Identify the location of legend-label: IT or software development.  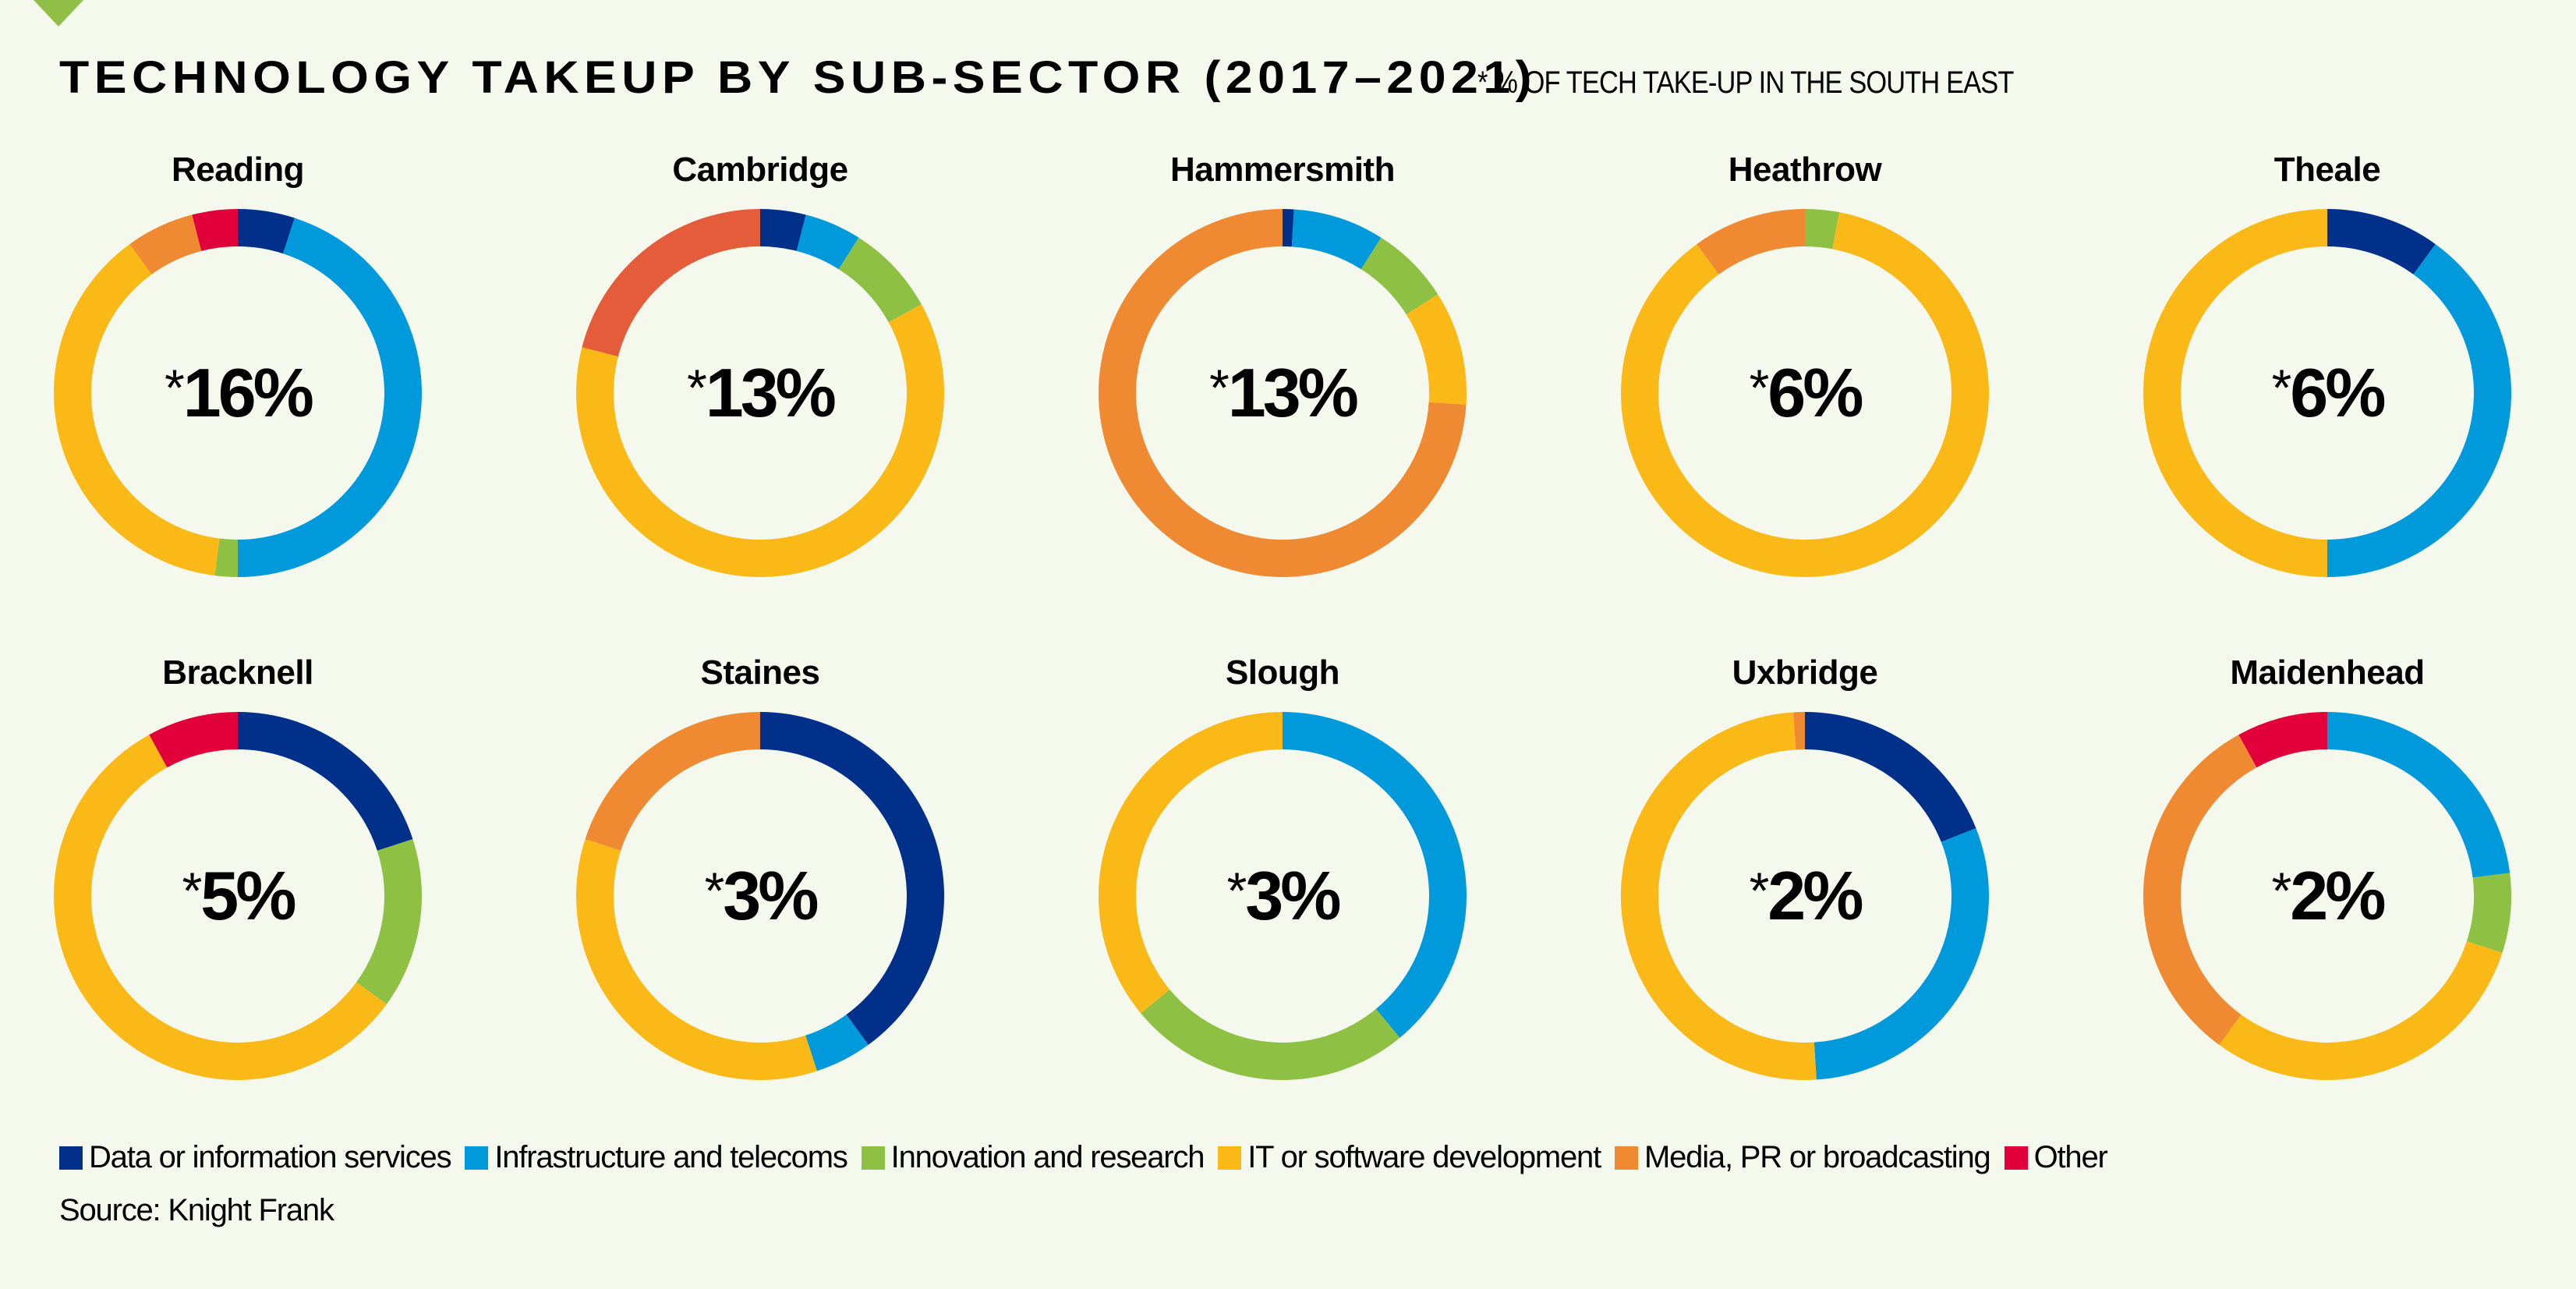
(1424, 1157).